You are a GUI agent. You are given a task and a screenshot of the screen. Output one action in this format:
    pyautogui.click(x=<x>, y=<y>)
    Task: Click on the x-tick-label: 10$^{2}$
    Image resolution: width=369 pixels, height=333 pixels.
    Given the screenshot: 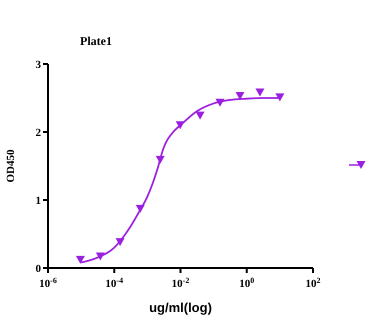 What is the action you would take?
    pyautogui.click(x=313, y=283)
    